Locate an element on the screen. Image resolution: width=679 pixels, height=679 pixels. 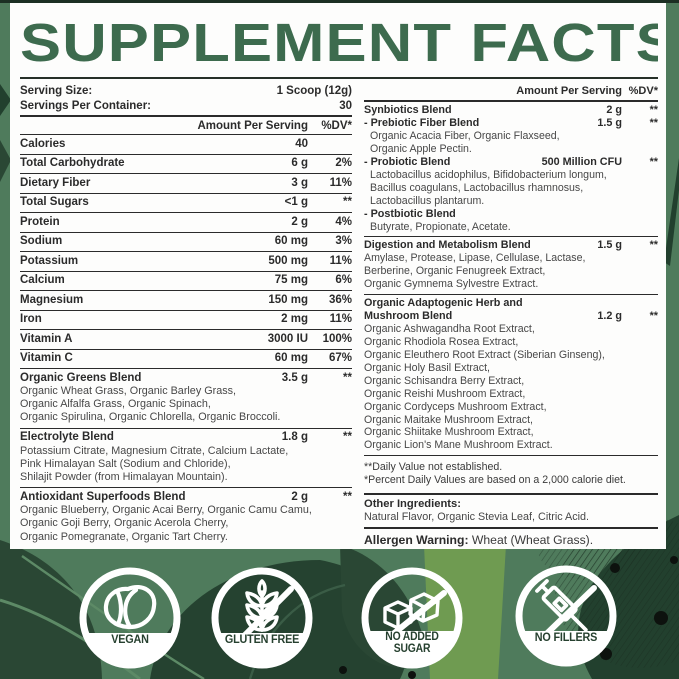
nutrient-row: Calories 40 is located at coordinates (186, 144).